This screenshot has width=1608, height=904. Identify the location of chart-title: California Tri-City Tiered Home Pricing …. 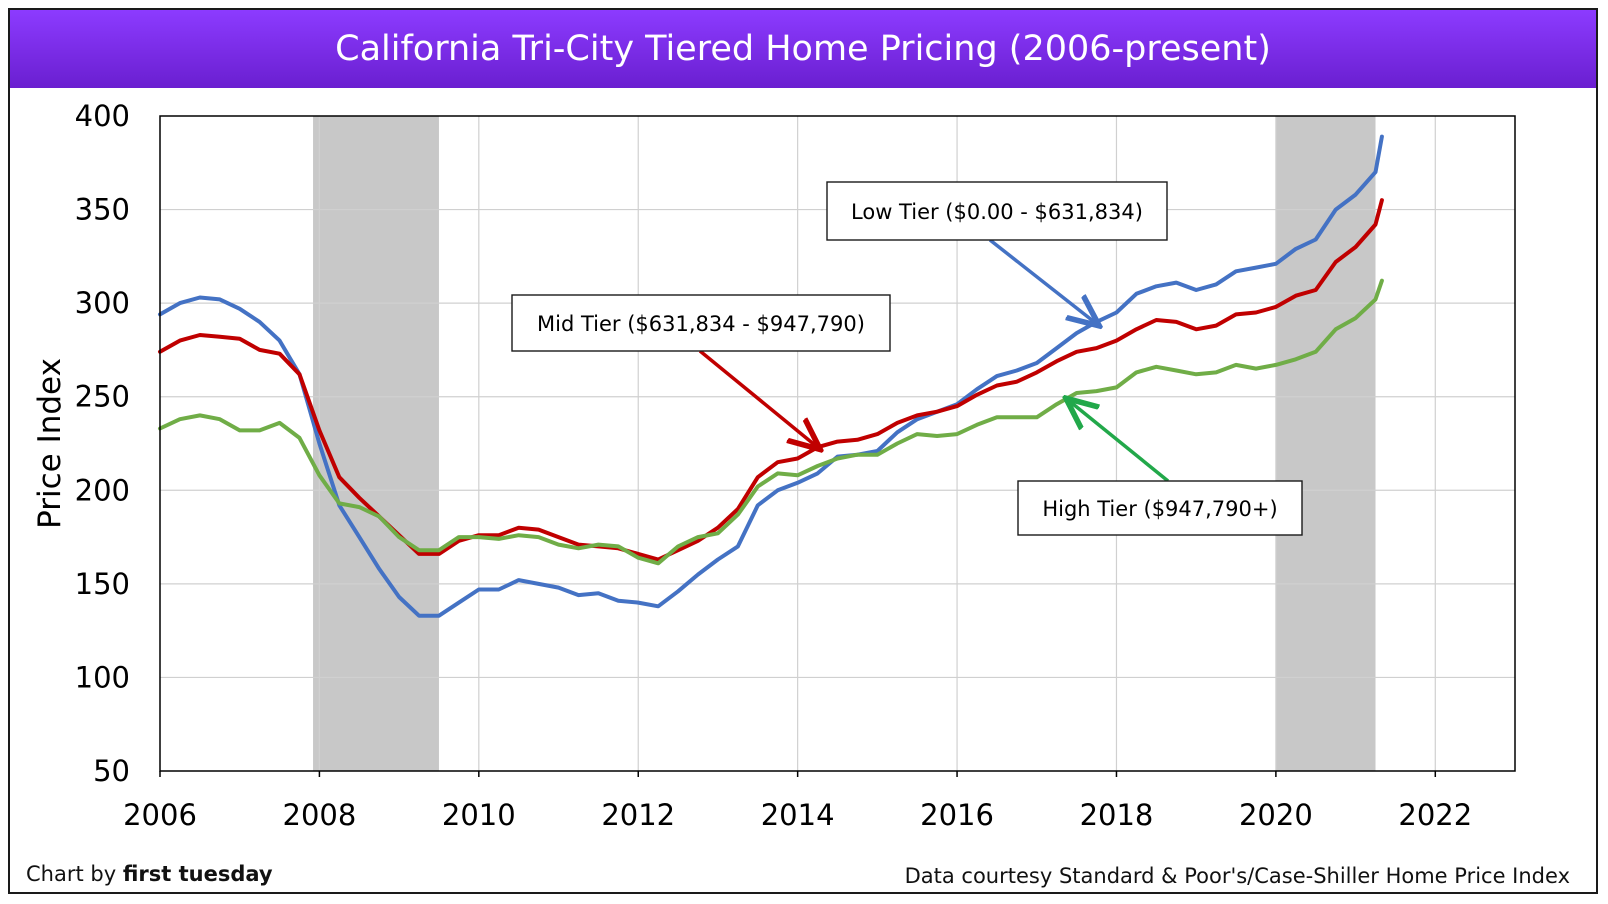
(803, 48).